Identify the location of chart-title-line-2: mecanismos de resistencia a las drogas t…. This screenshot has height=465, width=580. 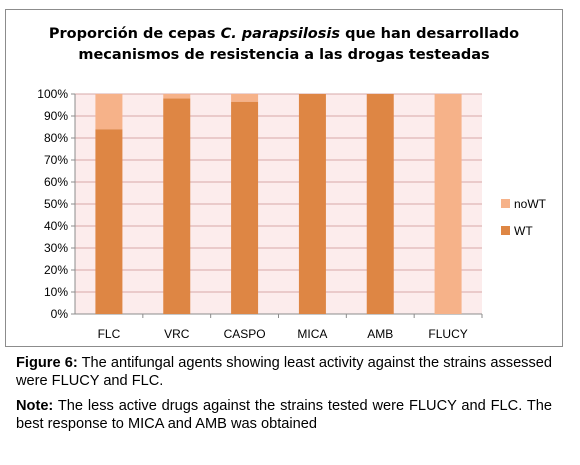
(284, 55).